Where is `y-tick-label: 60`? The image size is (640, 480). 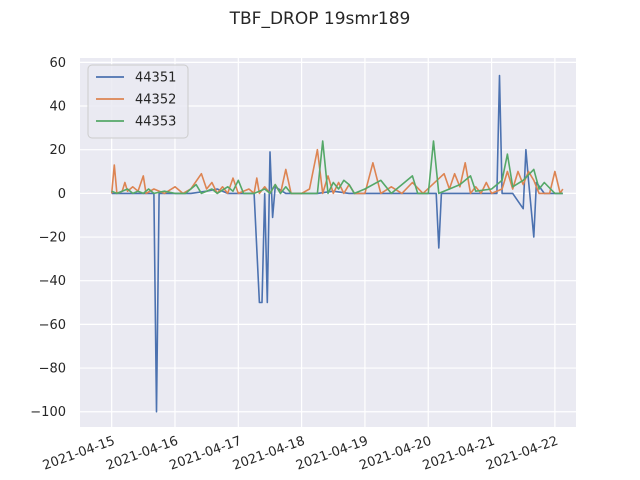 y-tick-label: 60 is located at coordinates (57, 63).